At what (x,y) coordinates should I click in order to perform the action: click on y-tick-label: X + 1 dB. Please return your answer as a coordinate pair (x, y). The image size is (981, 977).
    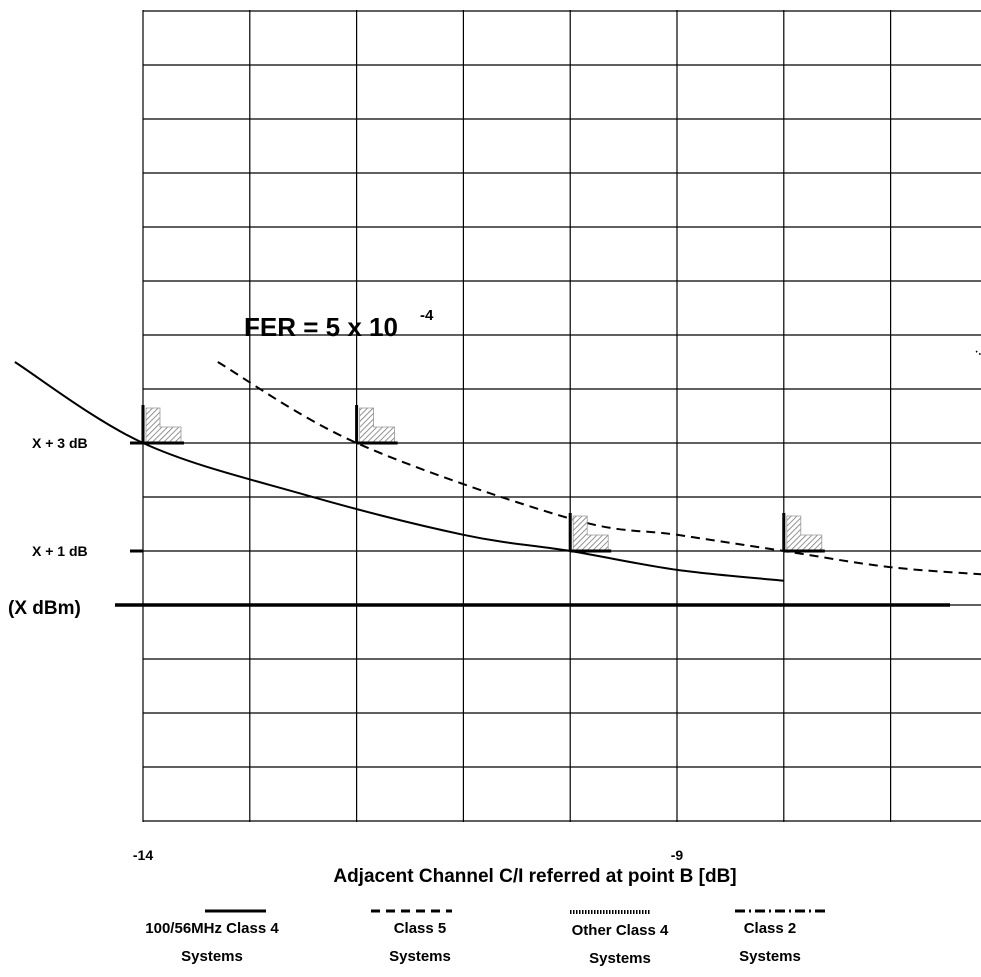
    Looking at the image, I should click on (60, 551).